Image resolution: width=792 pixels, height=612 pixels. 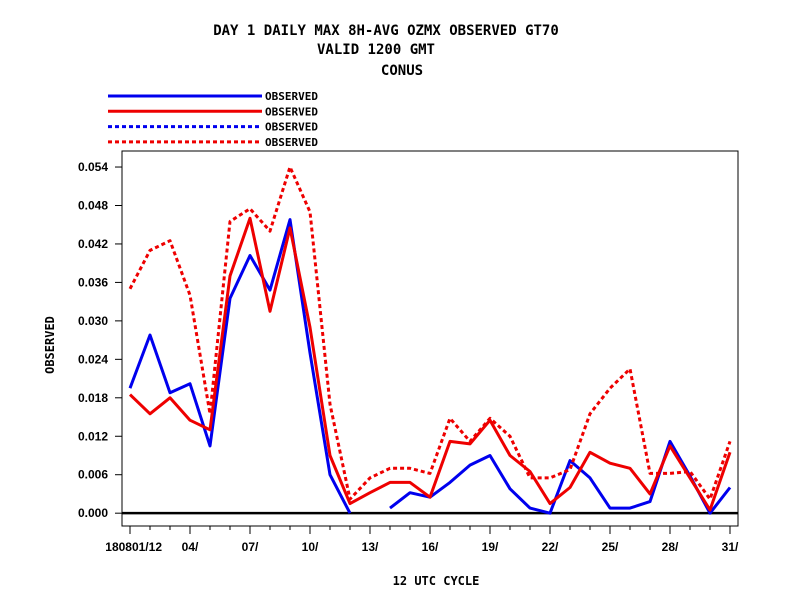 What do you see at coordinates (436, 581) in the screenshot?
I see `x-axis-label: 12 UTC CYCLE` at bounding box center [436, 581].